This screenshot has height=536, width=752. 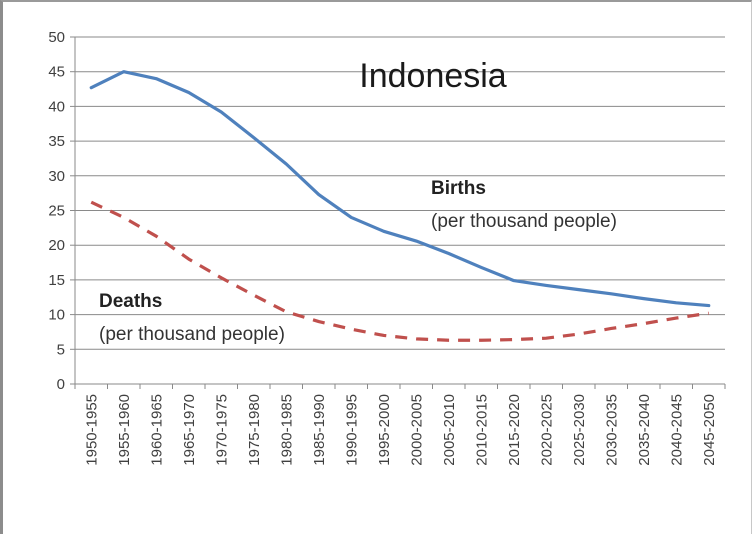 What do you see at coordinates (524, 221) in the screenshot?
I see `births-annotation-unit: (per thousand people)` at bounding box center [524, 221].